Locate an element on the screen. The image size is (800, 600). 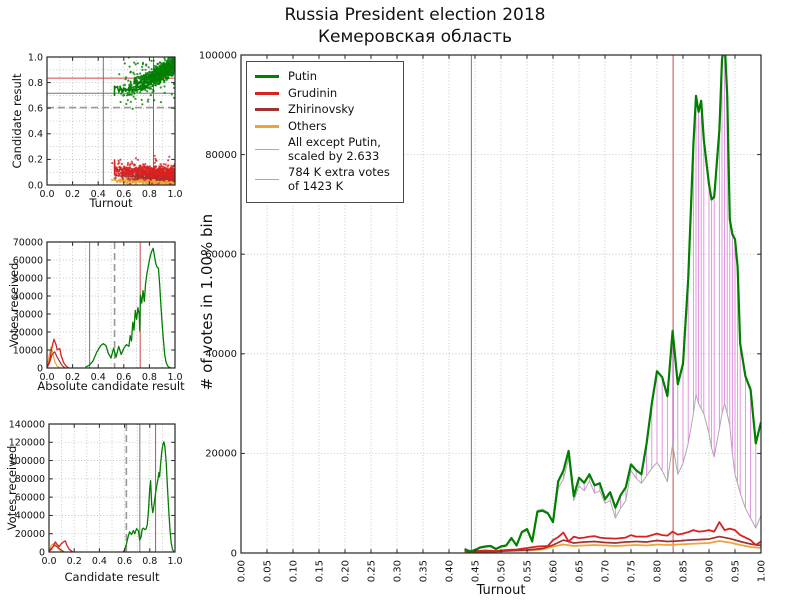
bottom-xlabel: Candidate result is located at coordinates (112, 577).